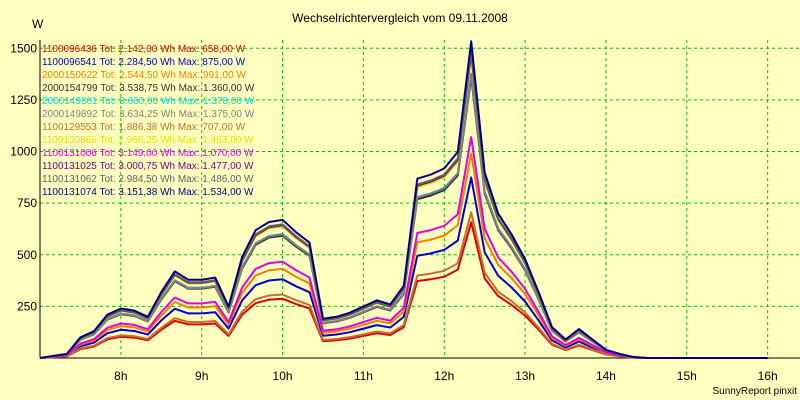 The height and width of the screenshot is (400, 800). Describe the element at coordinates (687, 376) in the screenshot. I see `x-tick-label-7: 15h` at that location.